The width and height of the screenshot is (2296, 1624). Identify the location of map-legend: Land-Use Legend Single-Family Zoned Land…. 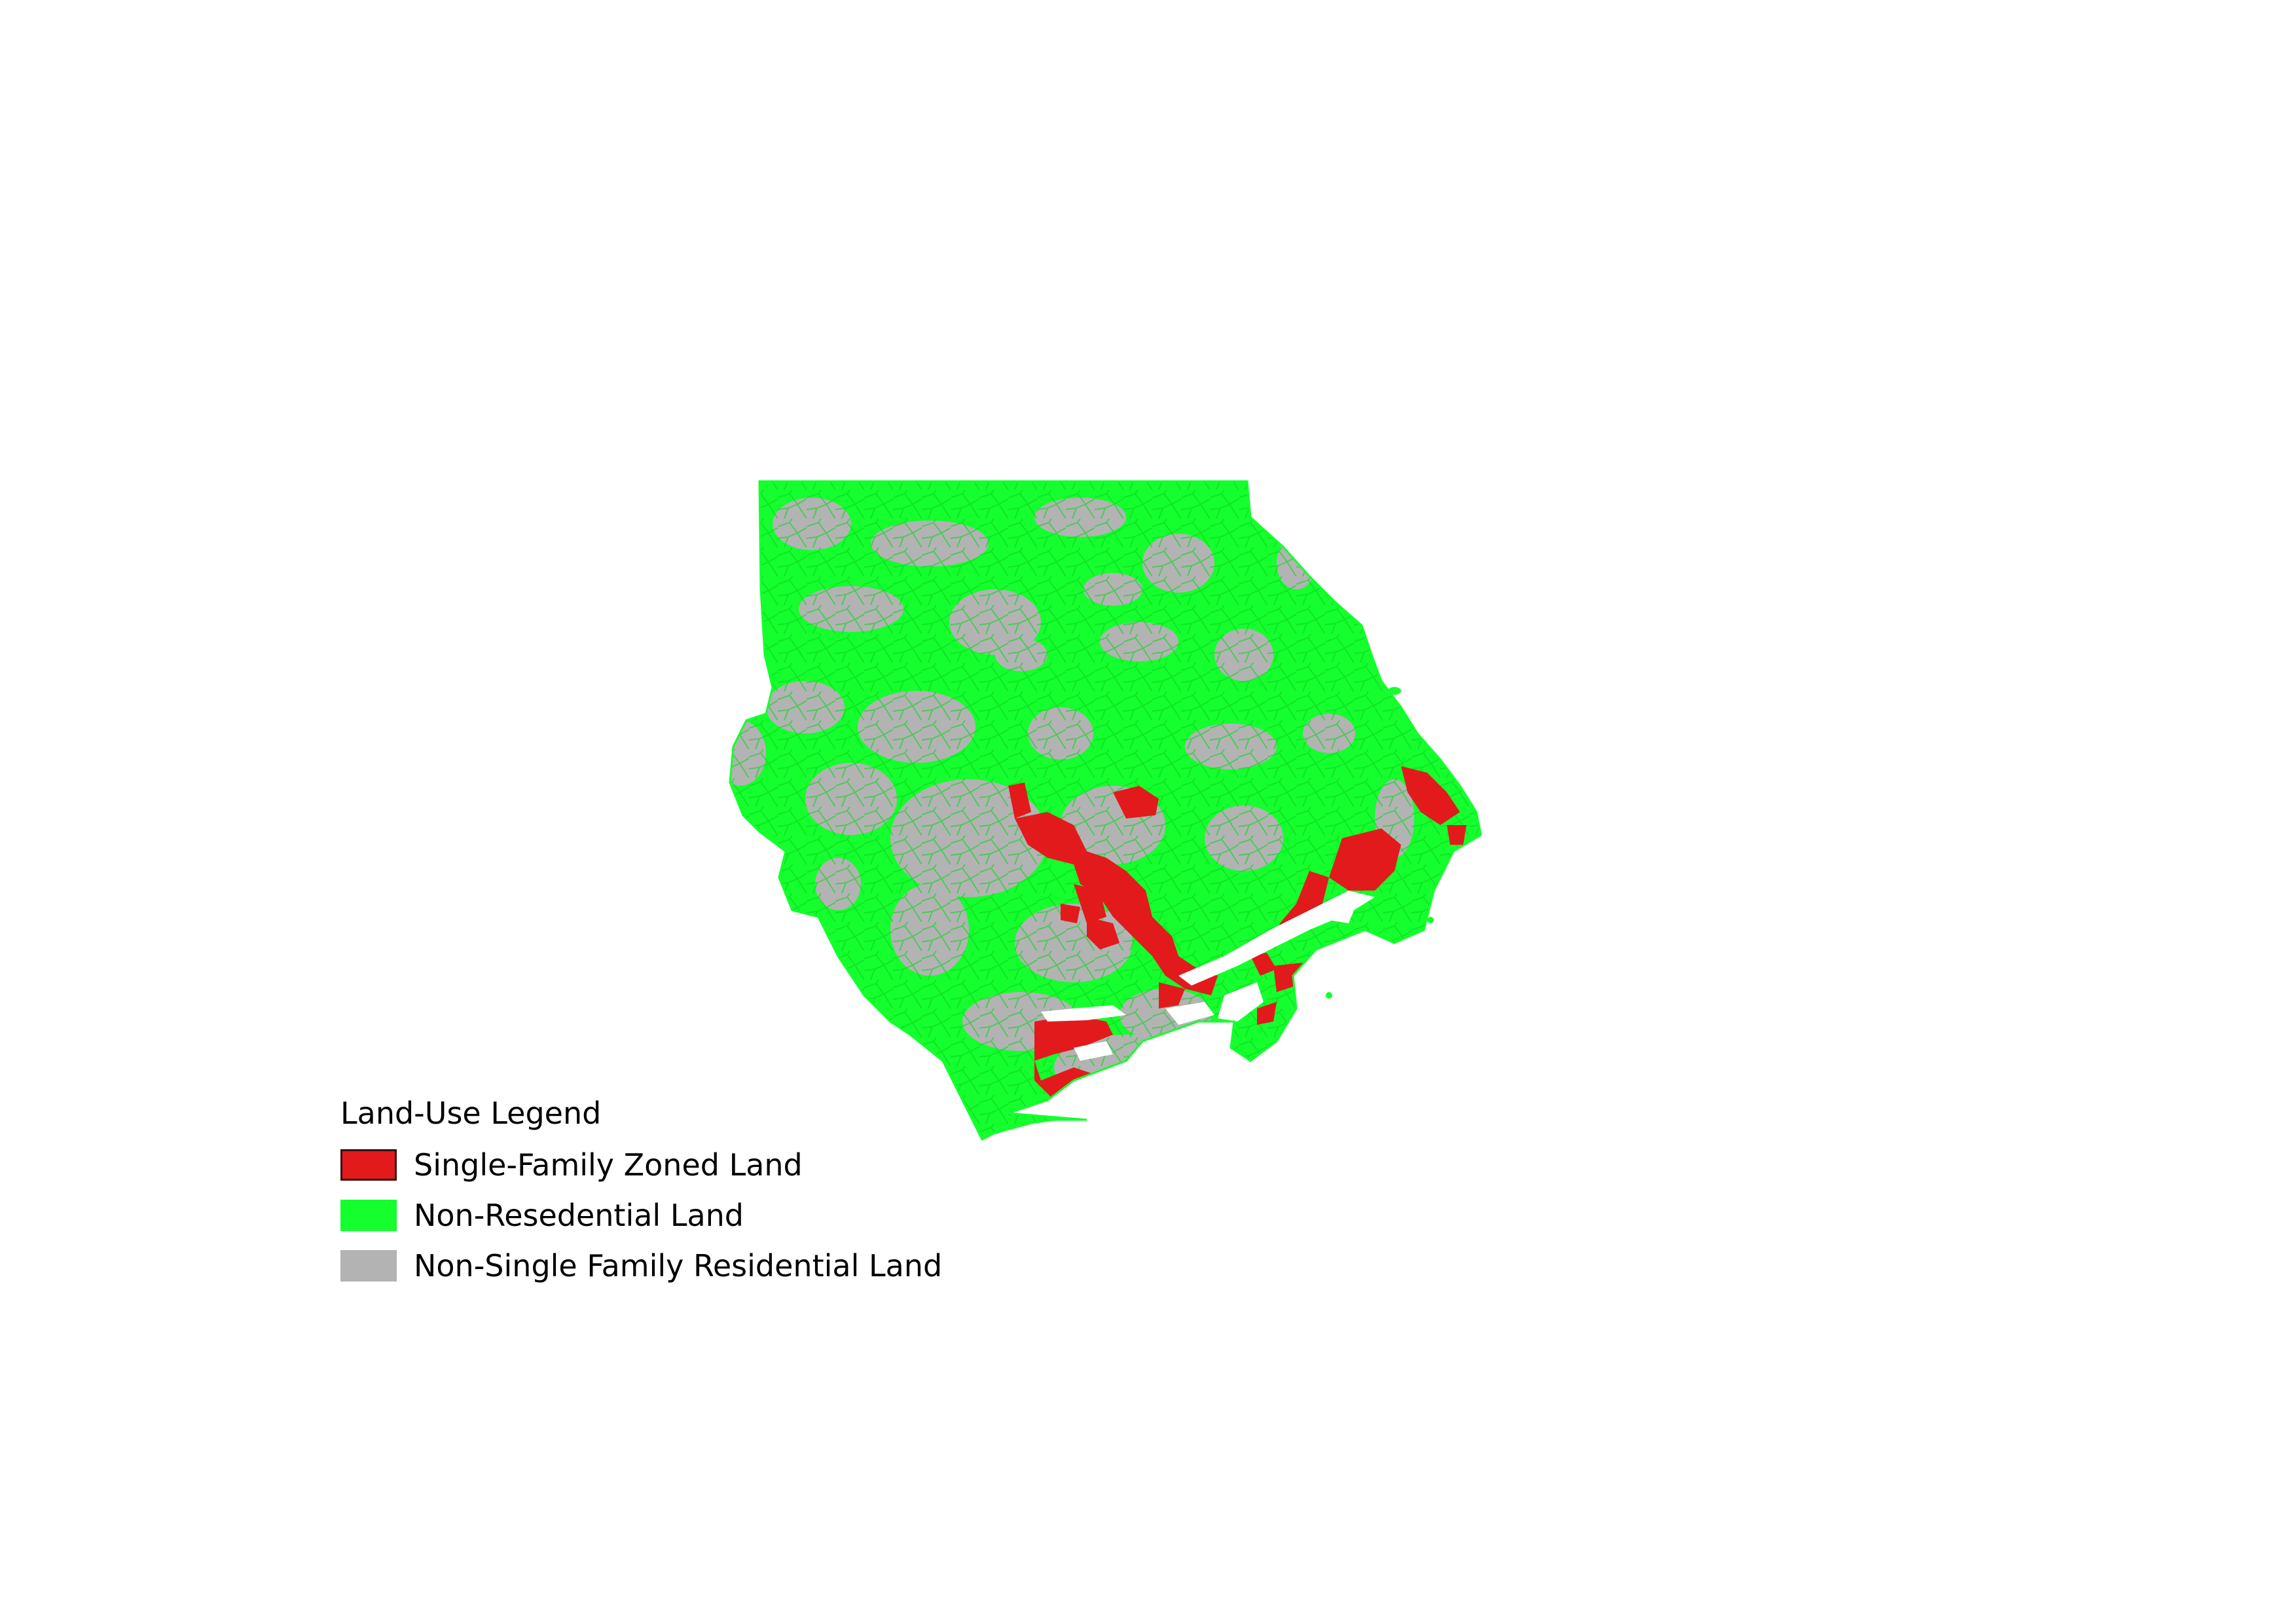
(641, 1192).